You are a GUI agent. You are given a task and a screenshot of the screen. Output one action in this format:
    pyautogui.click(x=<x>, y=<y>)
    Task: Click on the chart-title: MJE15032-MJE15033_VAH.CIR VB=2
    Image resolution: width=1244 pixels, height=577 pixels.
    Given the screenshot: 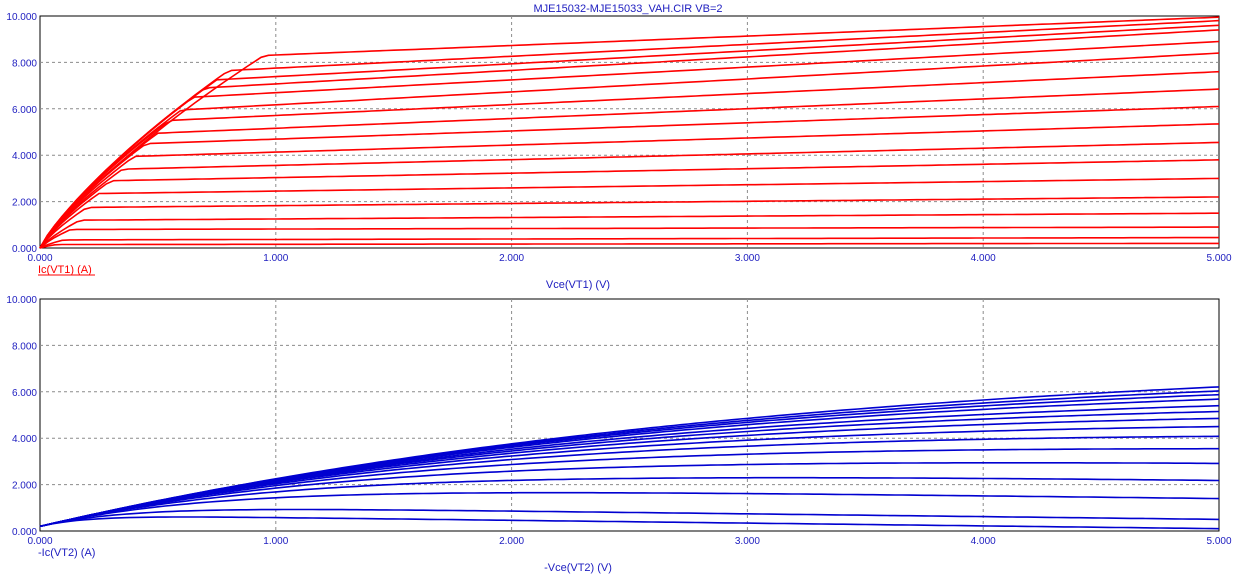 What is the action you would take?
    pyautogui.click(x=627, y=9)
    